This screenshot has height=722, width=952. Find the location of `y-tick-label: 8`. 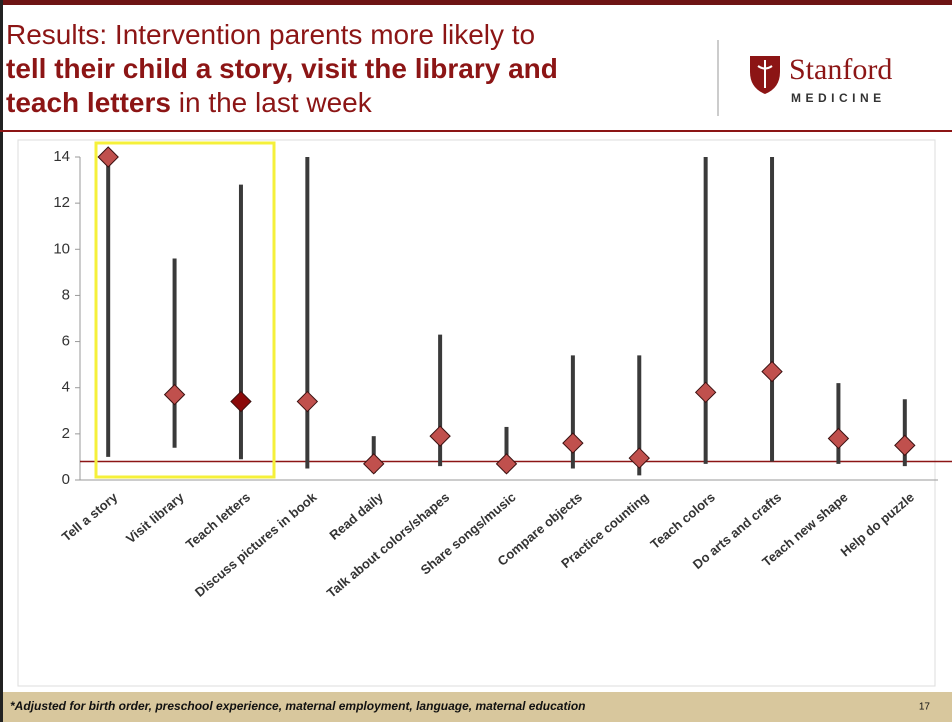

y-tick-label: 8 is located at coordinates (66, 294).